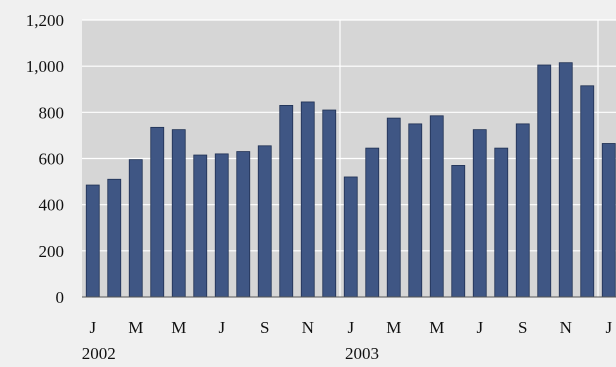 Image resolution: width=616 pixels, height=367 pixels. Describe the element at coordinates (60, 297) in the screenshot. I see `y-tick-label: 0` at that location.